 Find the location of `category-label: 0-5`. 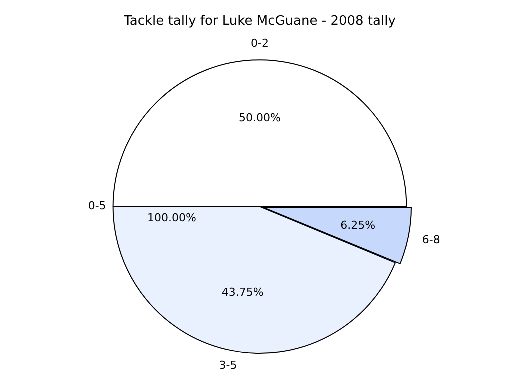

category-label: 0-5 is located at coordinates (97, 206).